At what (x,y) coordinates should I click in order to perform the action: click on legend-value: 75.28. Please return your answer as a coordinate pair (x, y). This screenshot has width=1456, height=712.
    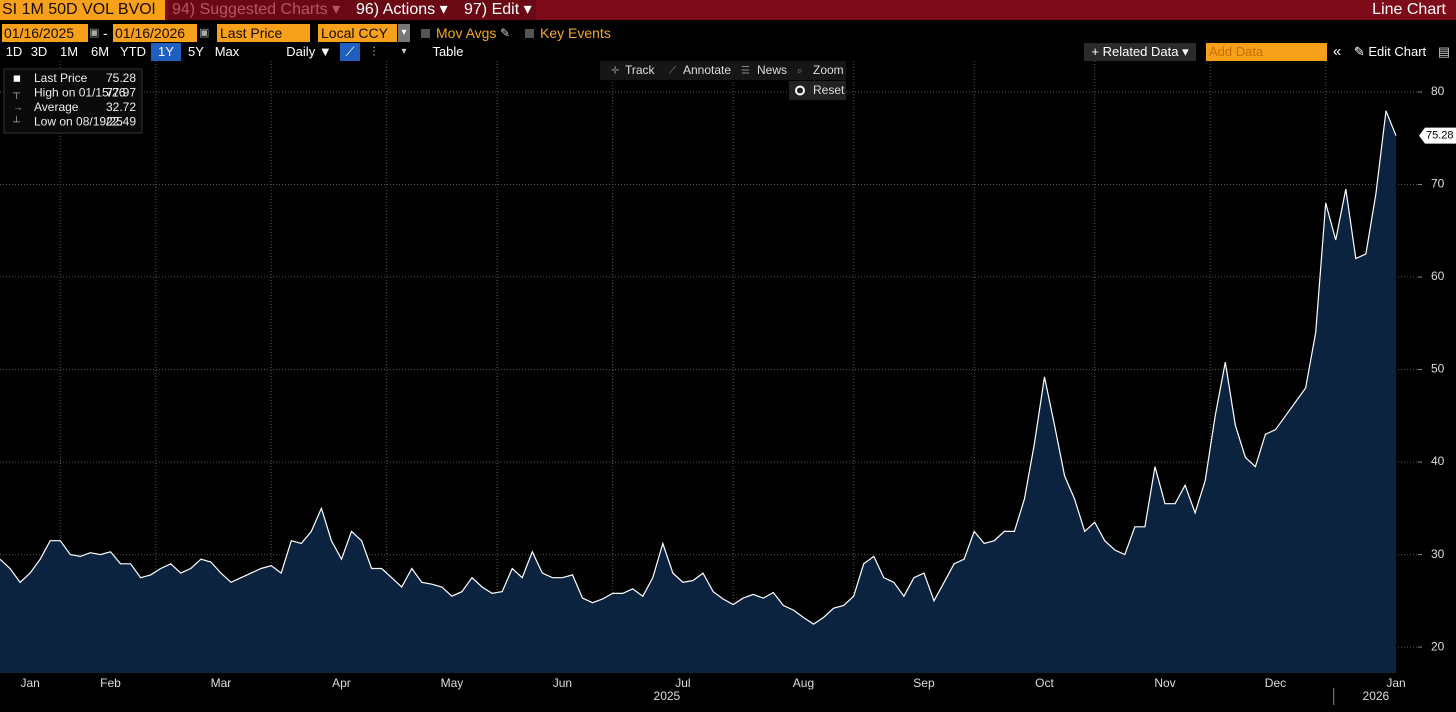
    Looking at the image, I should click on (121, 78).